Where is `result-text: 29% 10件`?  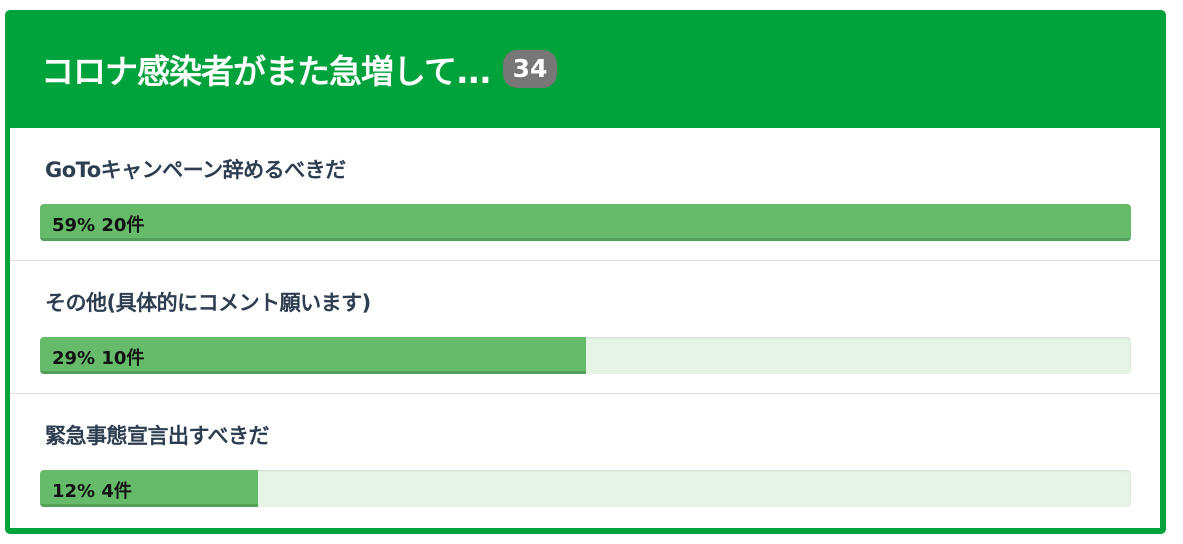 result-text: 29% 10件 is located at coordinates (98, 358).